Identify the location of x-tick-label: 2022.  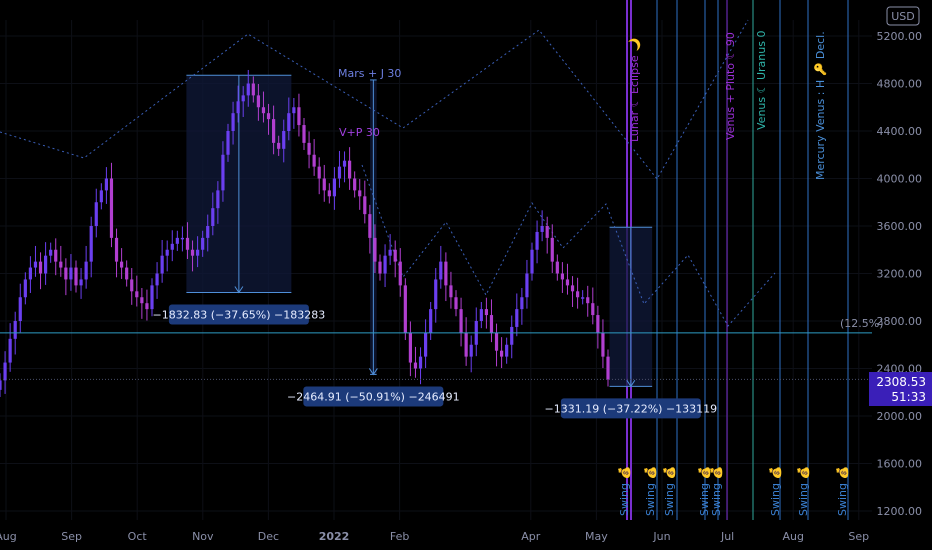
(334, 536).